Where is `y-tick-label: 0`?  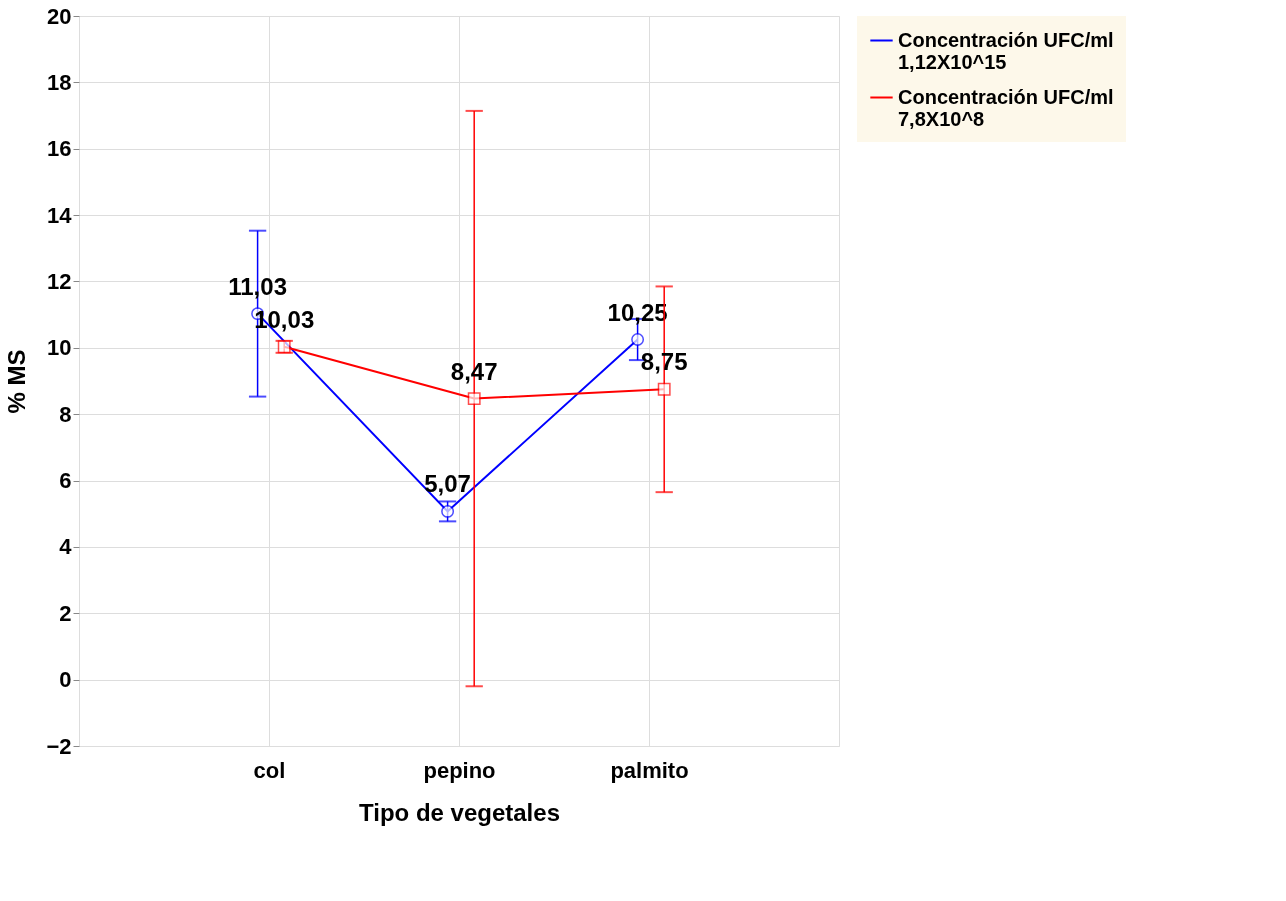 y-tick-label: 0 is located at coordinates (65, 680).